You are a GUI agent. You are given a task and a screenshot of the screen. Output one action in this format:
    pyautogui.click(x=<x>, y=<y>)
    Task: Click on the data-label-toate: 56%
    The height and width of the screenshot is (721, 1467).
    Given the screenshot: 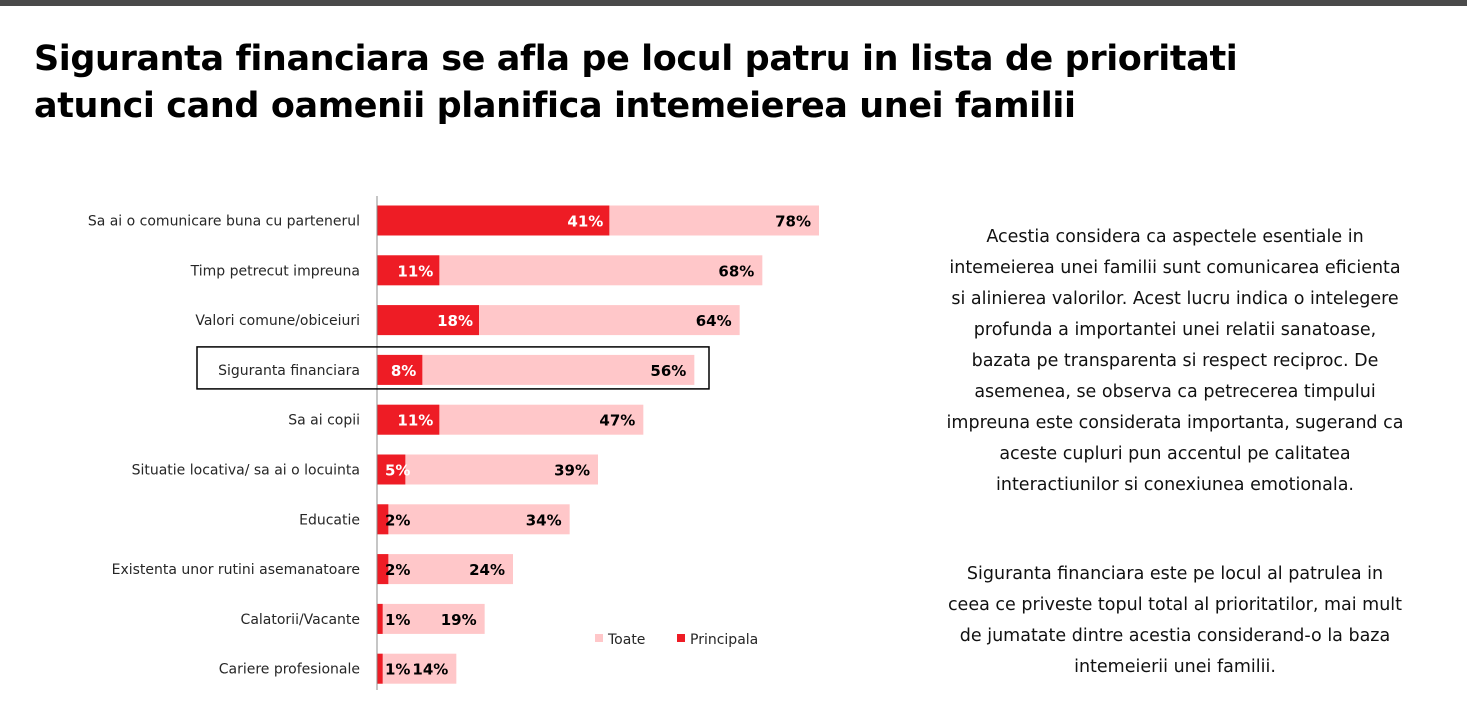 What is the action you would take?
    pyautogui.click(x=668, y=371)
    